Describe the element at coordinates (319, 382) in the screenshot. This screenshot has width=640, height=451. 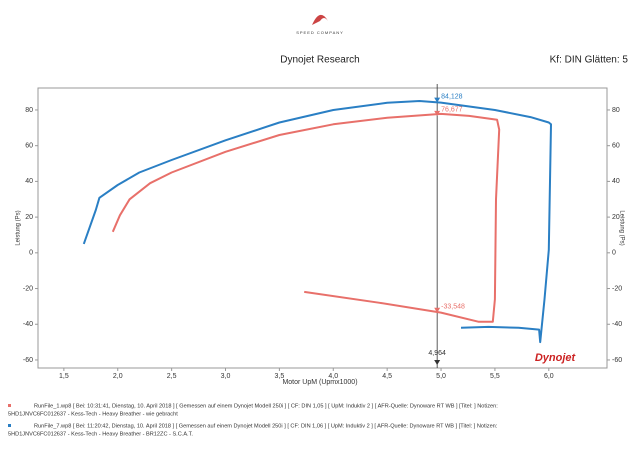
I see `x-axis-label: Motor UpM (Upmx1000)` at that location.